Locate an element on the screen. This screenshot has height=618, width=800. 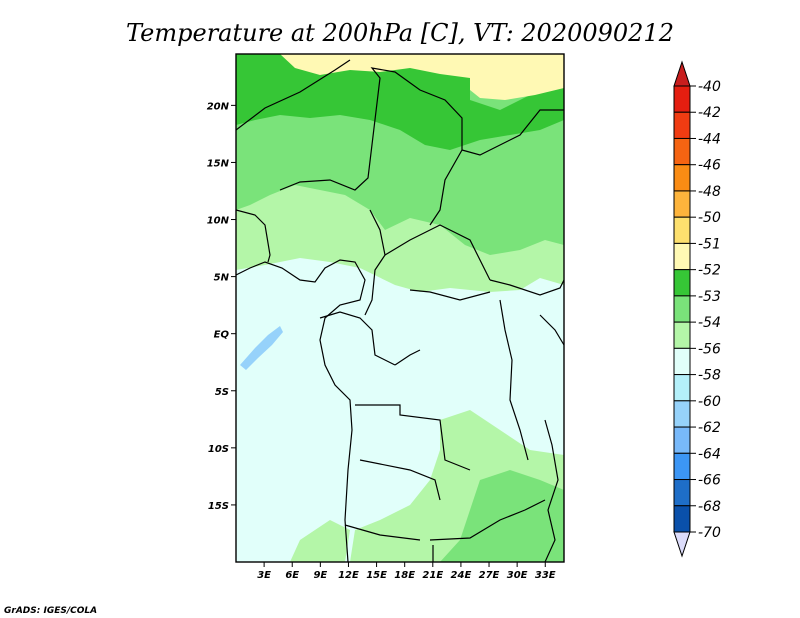
colorbar-label: -50 is located at coordinates (709, 218).